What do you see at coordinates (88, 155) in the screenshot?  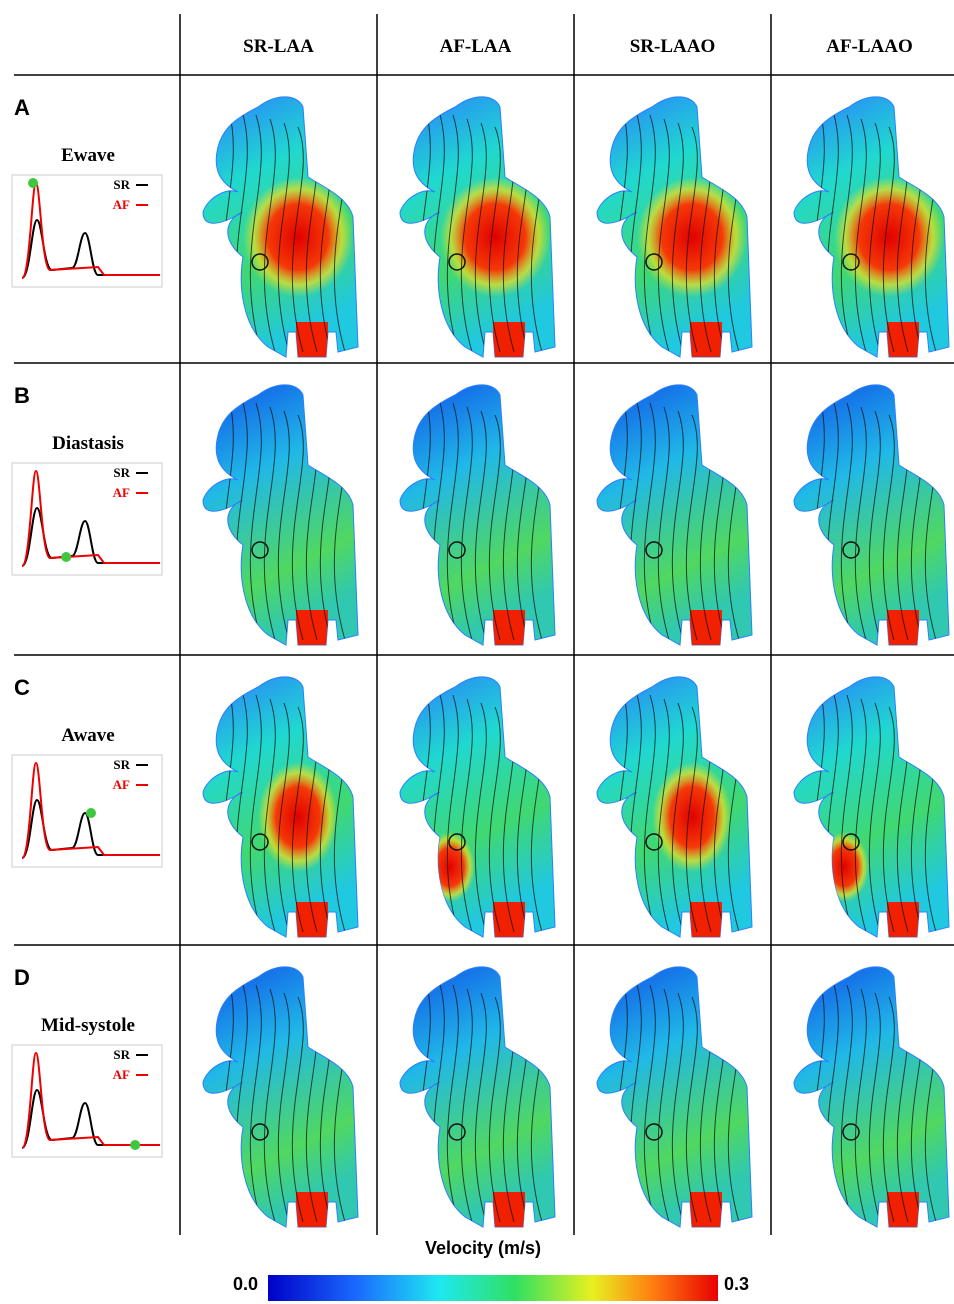 I see `row-phase: Ewave` at bounding box center [88, 155].